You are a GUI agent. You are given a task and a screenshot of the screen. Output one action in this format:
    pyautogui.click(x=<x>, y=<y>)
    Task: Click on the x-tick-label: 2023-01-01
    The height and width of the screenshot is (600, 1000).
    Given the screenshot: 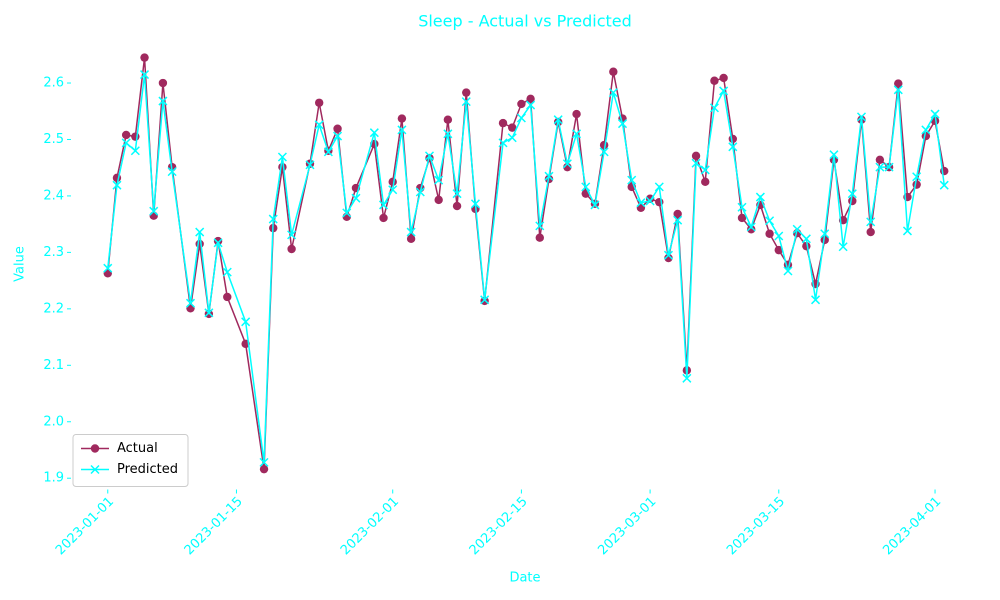 What is the action you would take?
    pyautogui.click(x=85, y=526)
    